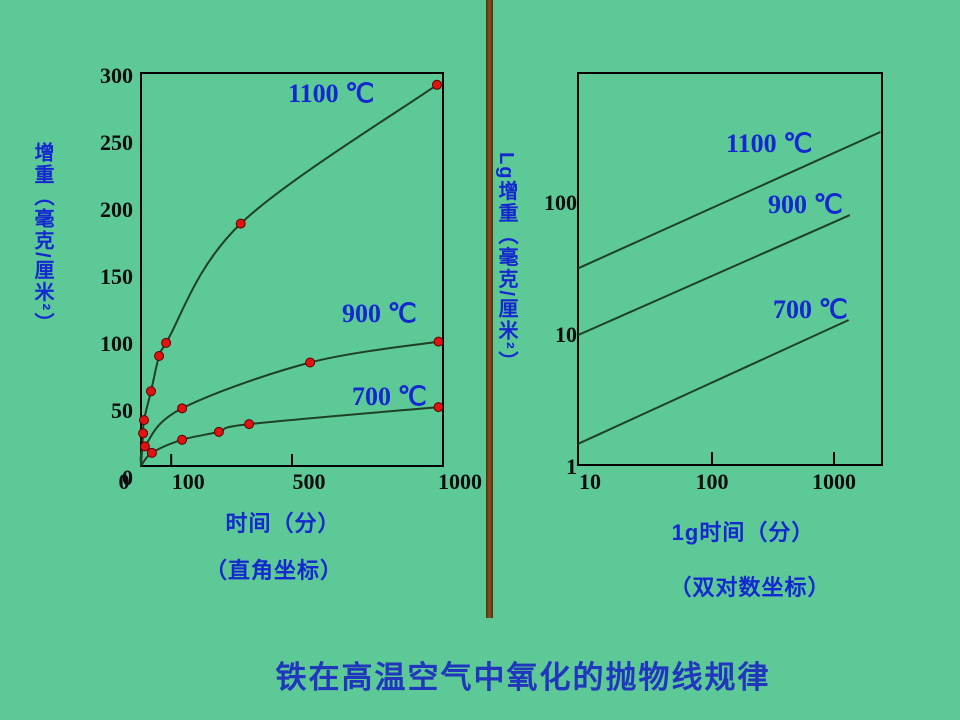 The image size is (960, 720). What do you see at coordinates (122, 410) in the screenshot?
I see `left-y-tick-label: 50` at bounding box center [122, 410].